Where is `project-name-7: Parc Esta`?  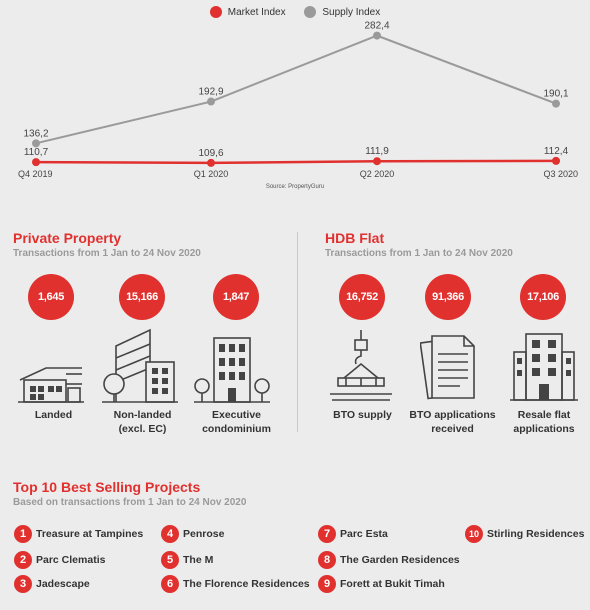 project-name-7: Parc Esta is located at coordinates (364, 534).